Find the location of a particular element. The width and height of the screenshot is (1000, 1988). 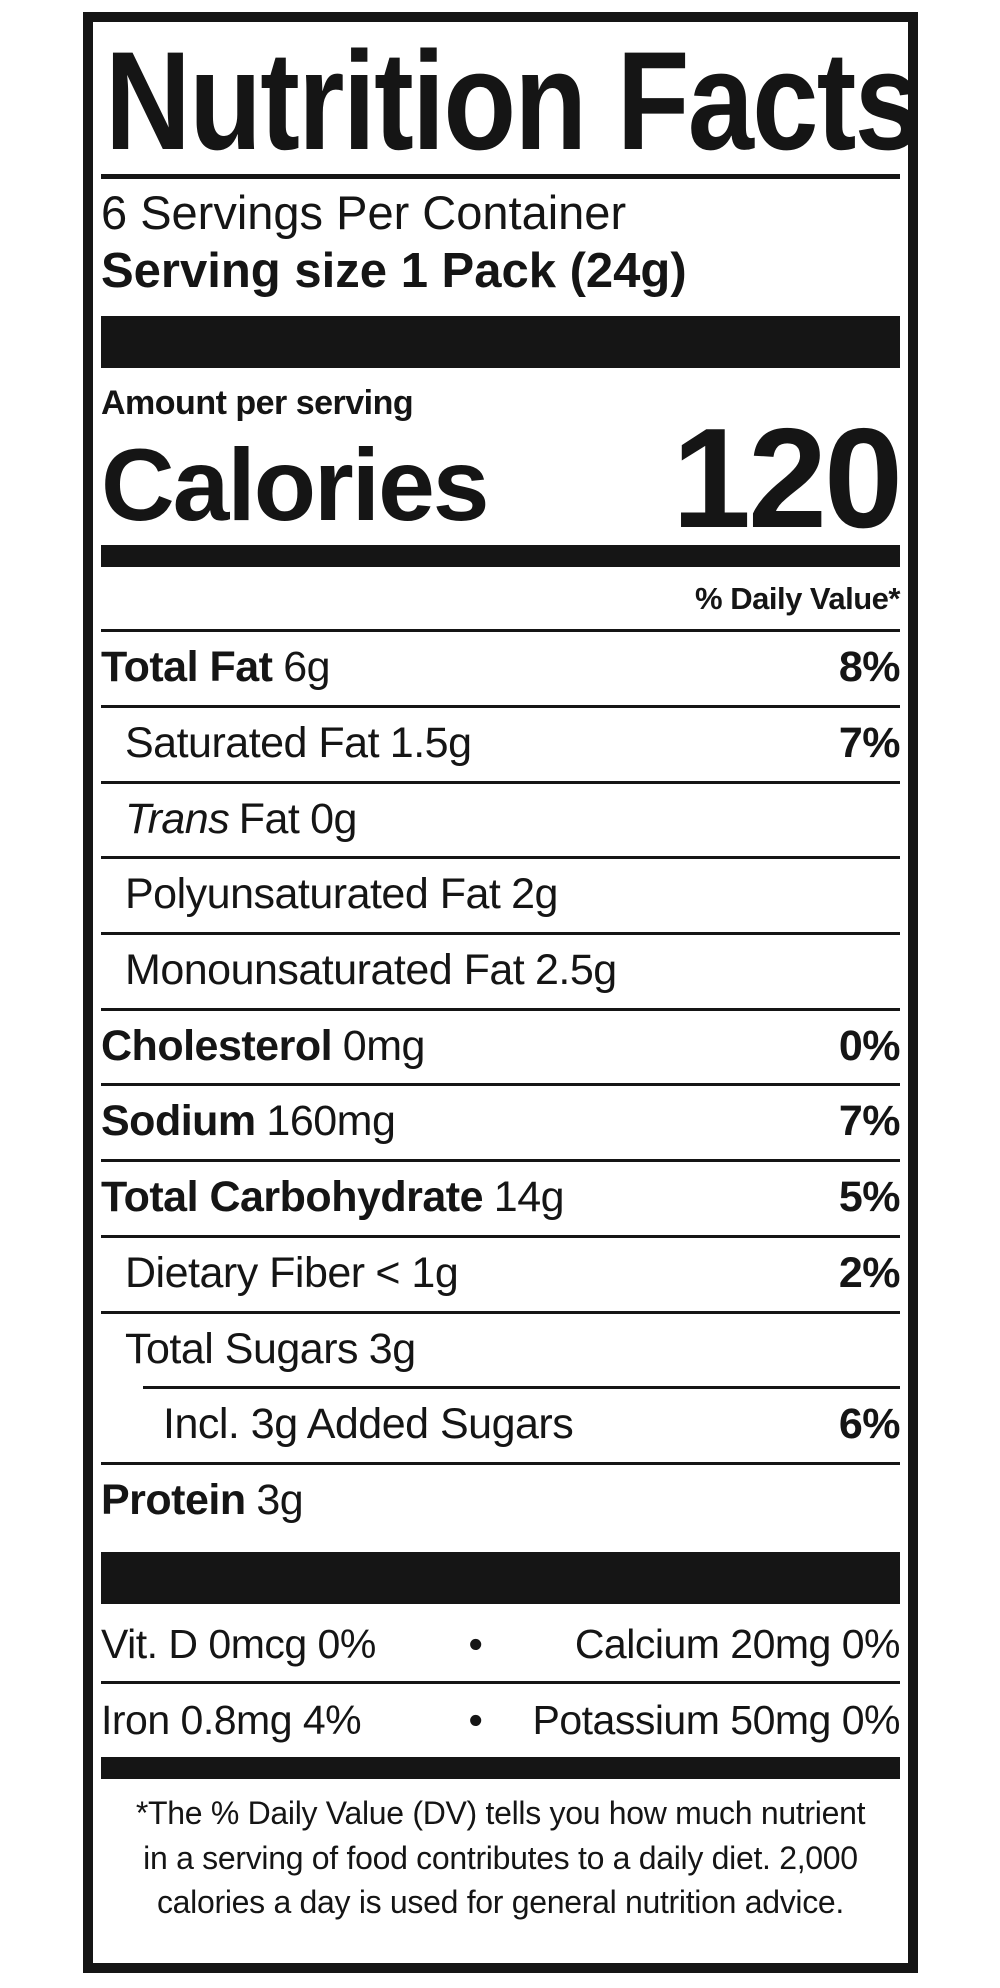

nutrient-daily-value: 6% is located at coordinates (869, 1424).